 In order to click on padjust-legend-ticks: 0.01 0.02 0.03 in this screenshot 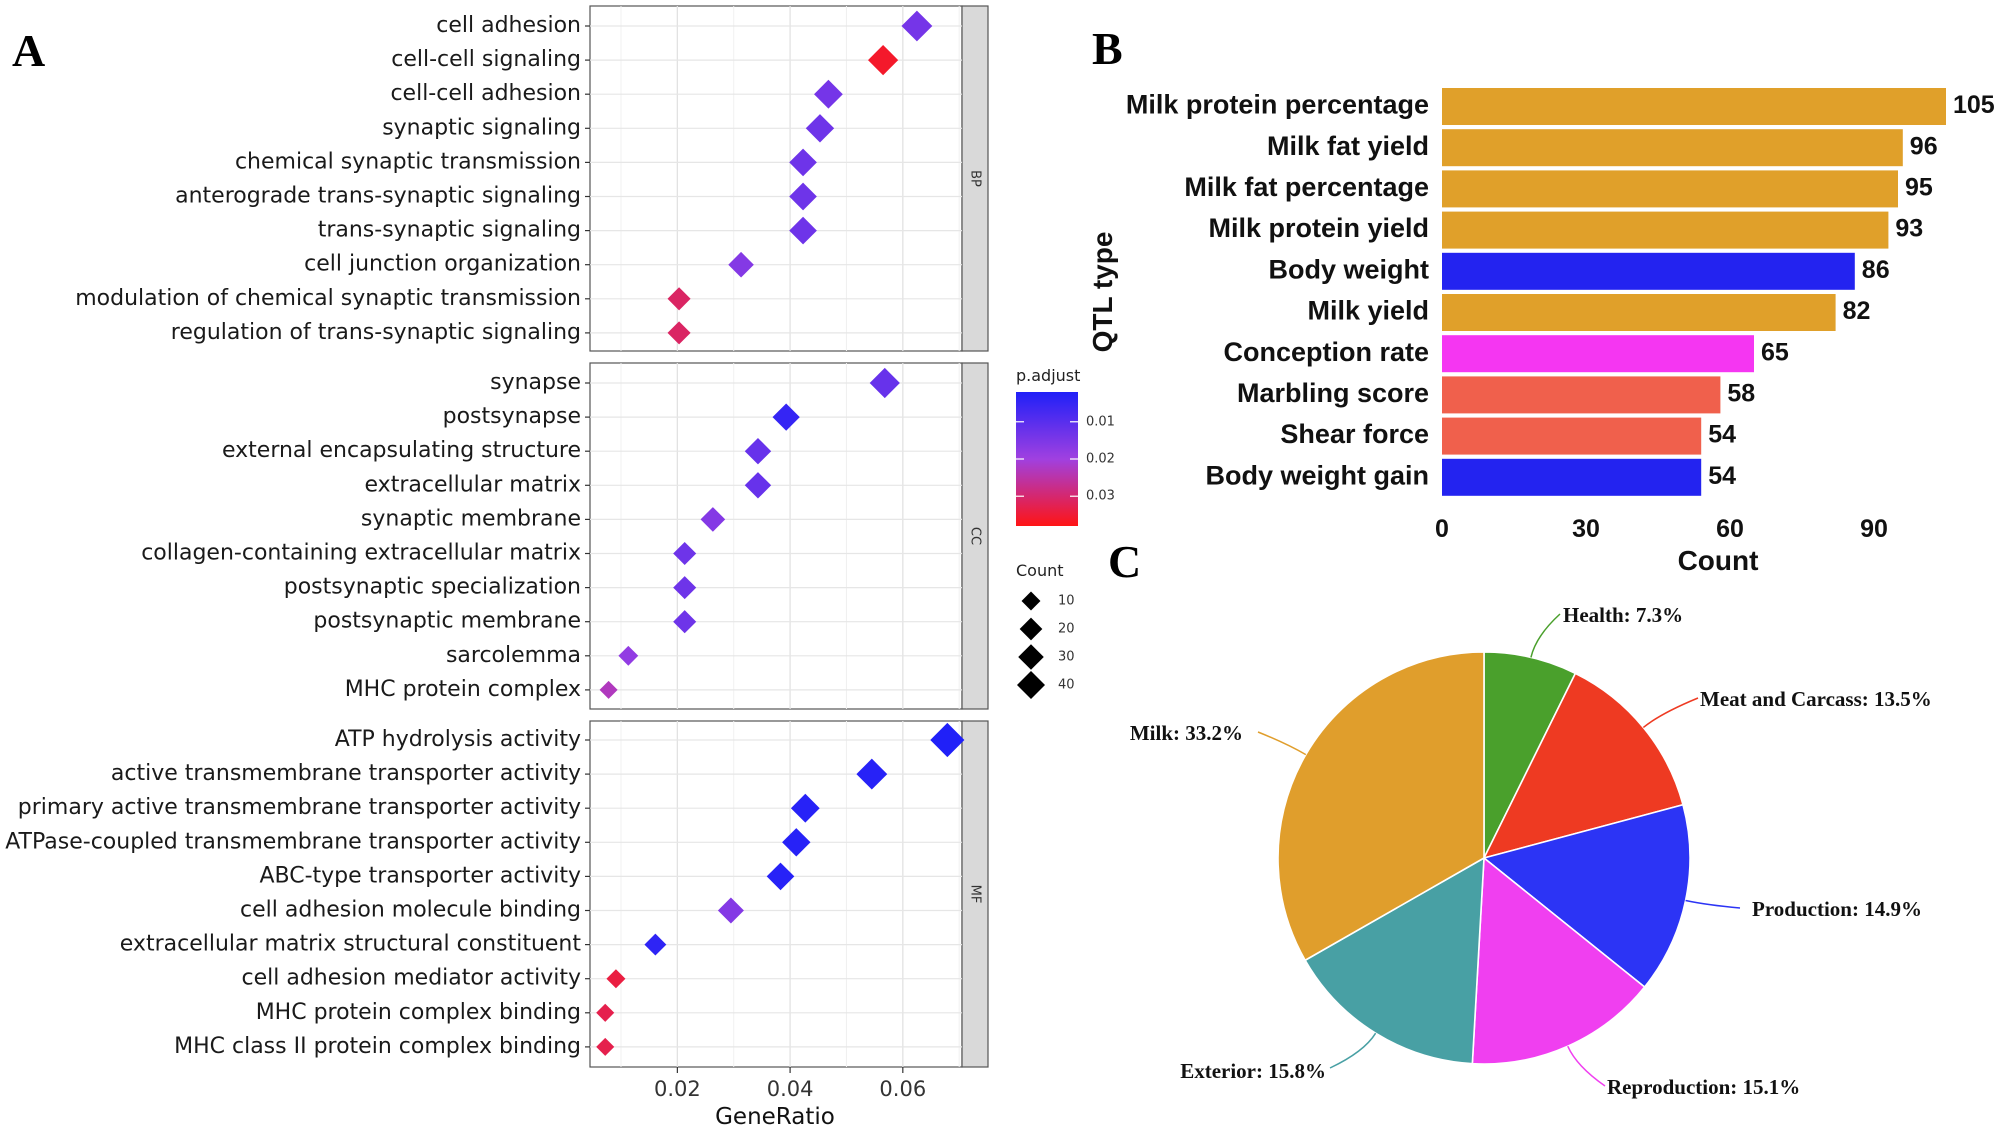, I will do `click(1065, 459)`.